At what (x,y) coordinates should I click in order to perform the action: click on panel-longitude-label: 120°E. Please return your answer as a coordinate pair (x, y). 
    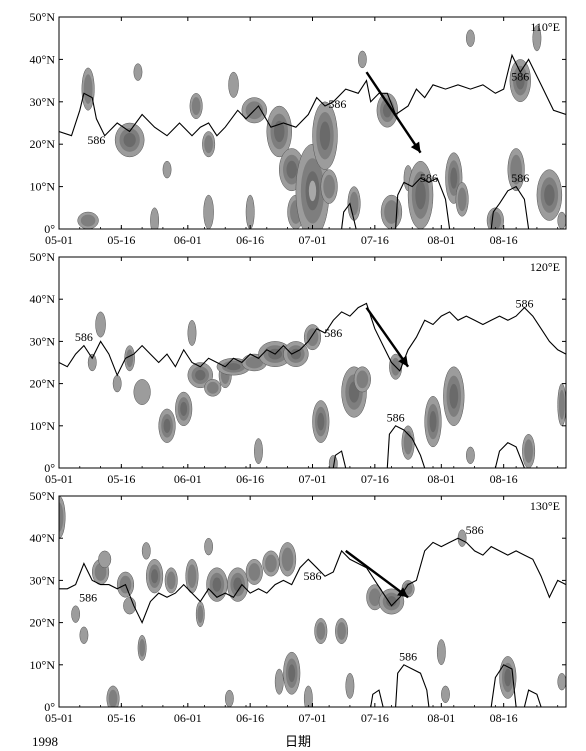
    Looking at the image, I should click on (545, 267).